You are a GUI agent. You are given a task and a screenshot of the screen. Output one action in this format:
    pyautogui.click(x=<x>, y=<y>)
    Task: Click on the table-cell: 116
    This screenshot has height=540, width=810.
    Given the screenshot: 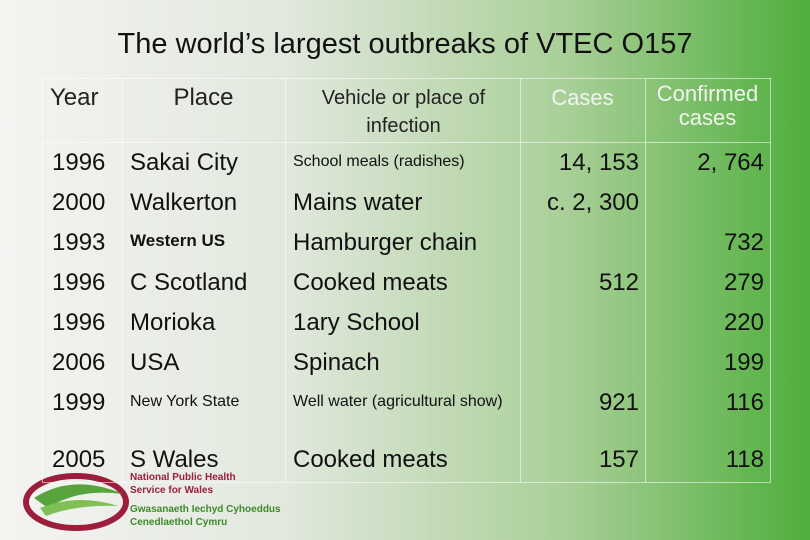 What is the action you would take?
    pyautogui.click(x=744, y=402)
    